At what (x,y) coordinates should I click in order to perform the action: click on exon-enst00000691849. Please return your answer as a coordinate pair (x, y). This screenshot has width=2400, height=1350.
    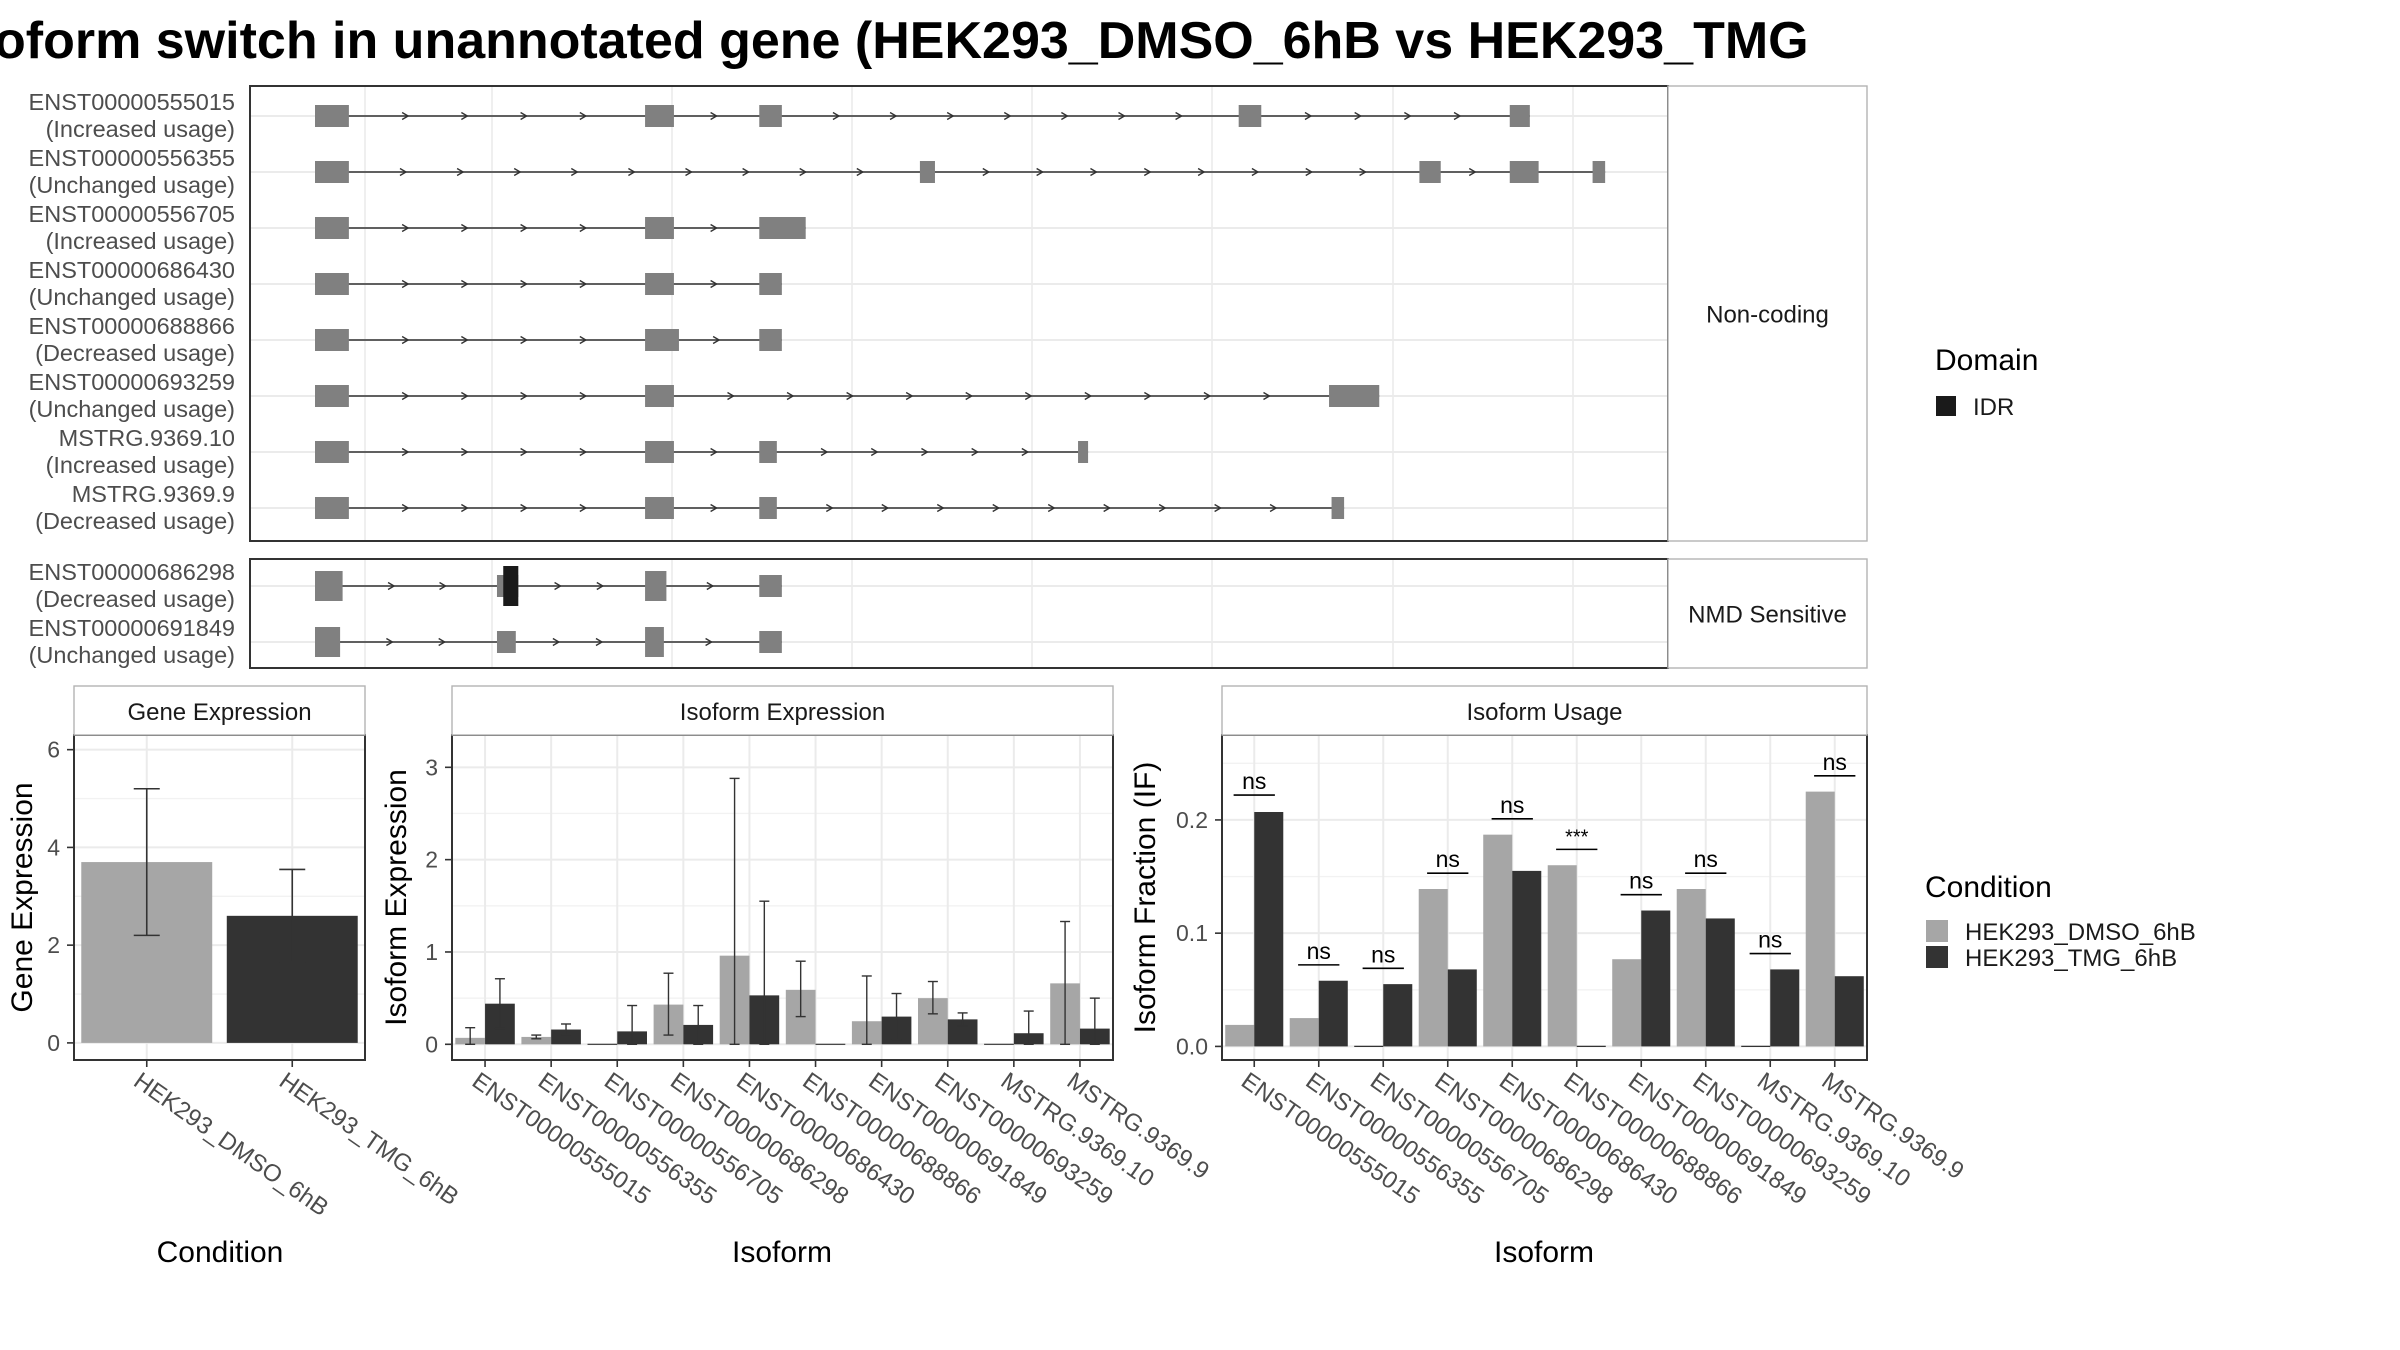
    Looking at the image, I should click on (770, 642).